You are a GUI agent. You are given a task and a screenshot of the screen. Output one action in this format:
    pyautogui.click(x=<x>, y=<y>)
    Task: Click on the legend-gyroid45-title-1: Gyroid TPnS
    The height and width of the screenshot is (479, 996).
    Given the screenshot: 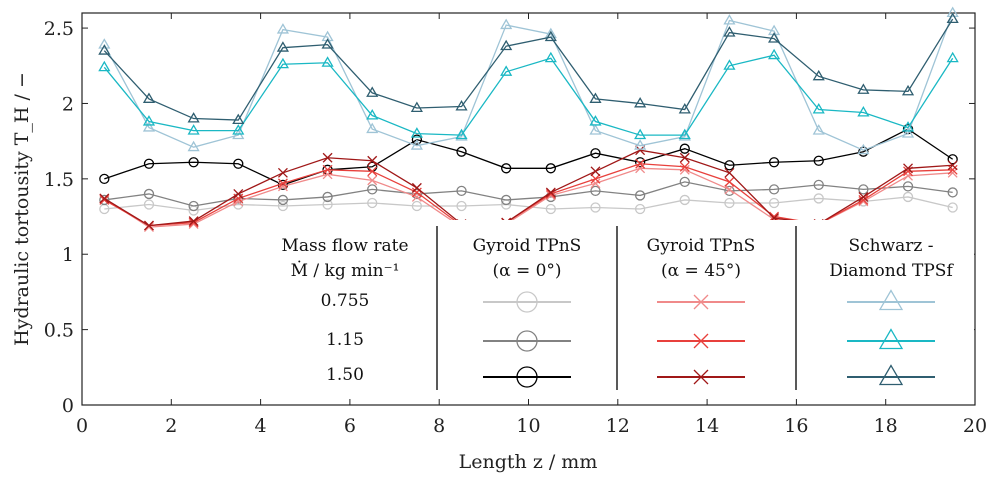 What is the action you would take?
    pyautogui.click(x=701, y=246)
    